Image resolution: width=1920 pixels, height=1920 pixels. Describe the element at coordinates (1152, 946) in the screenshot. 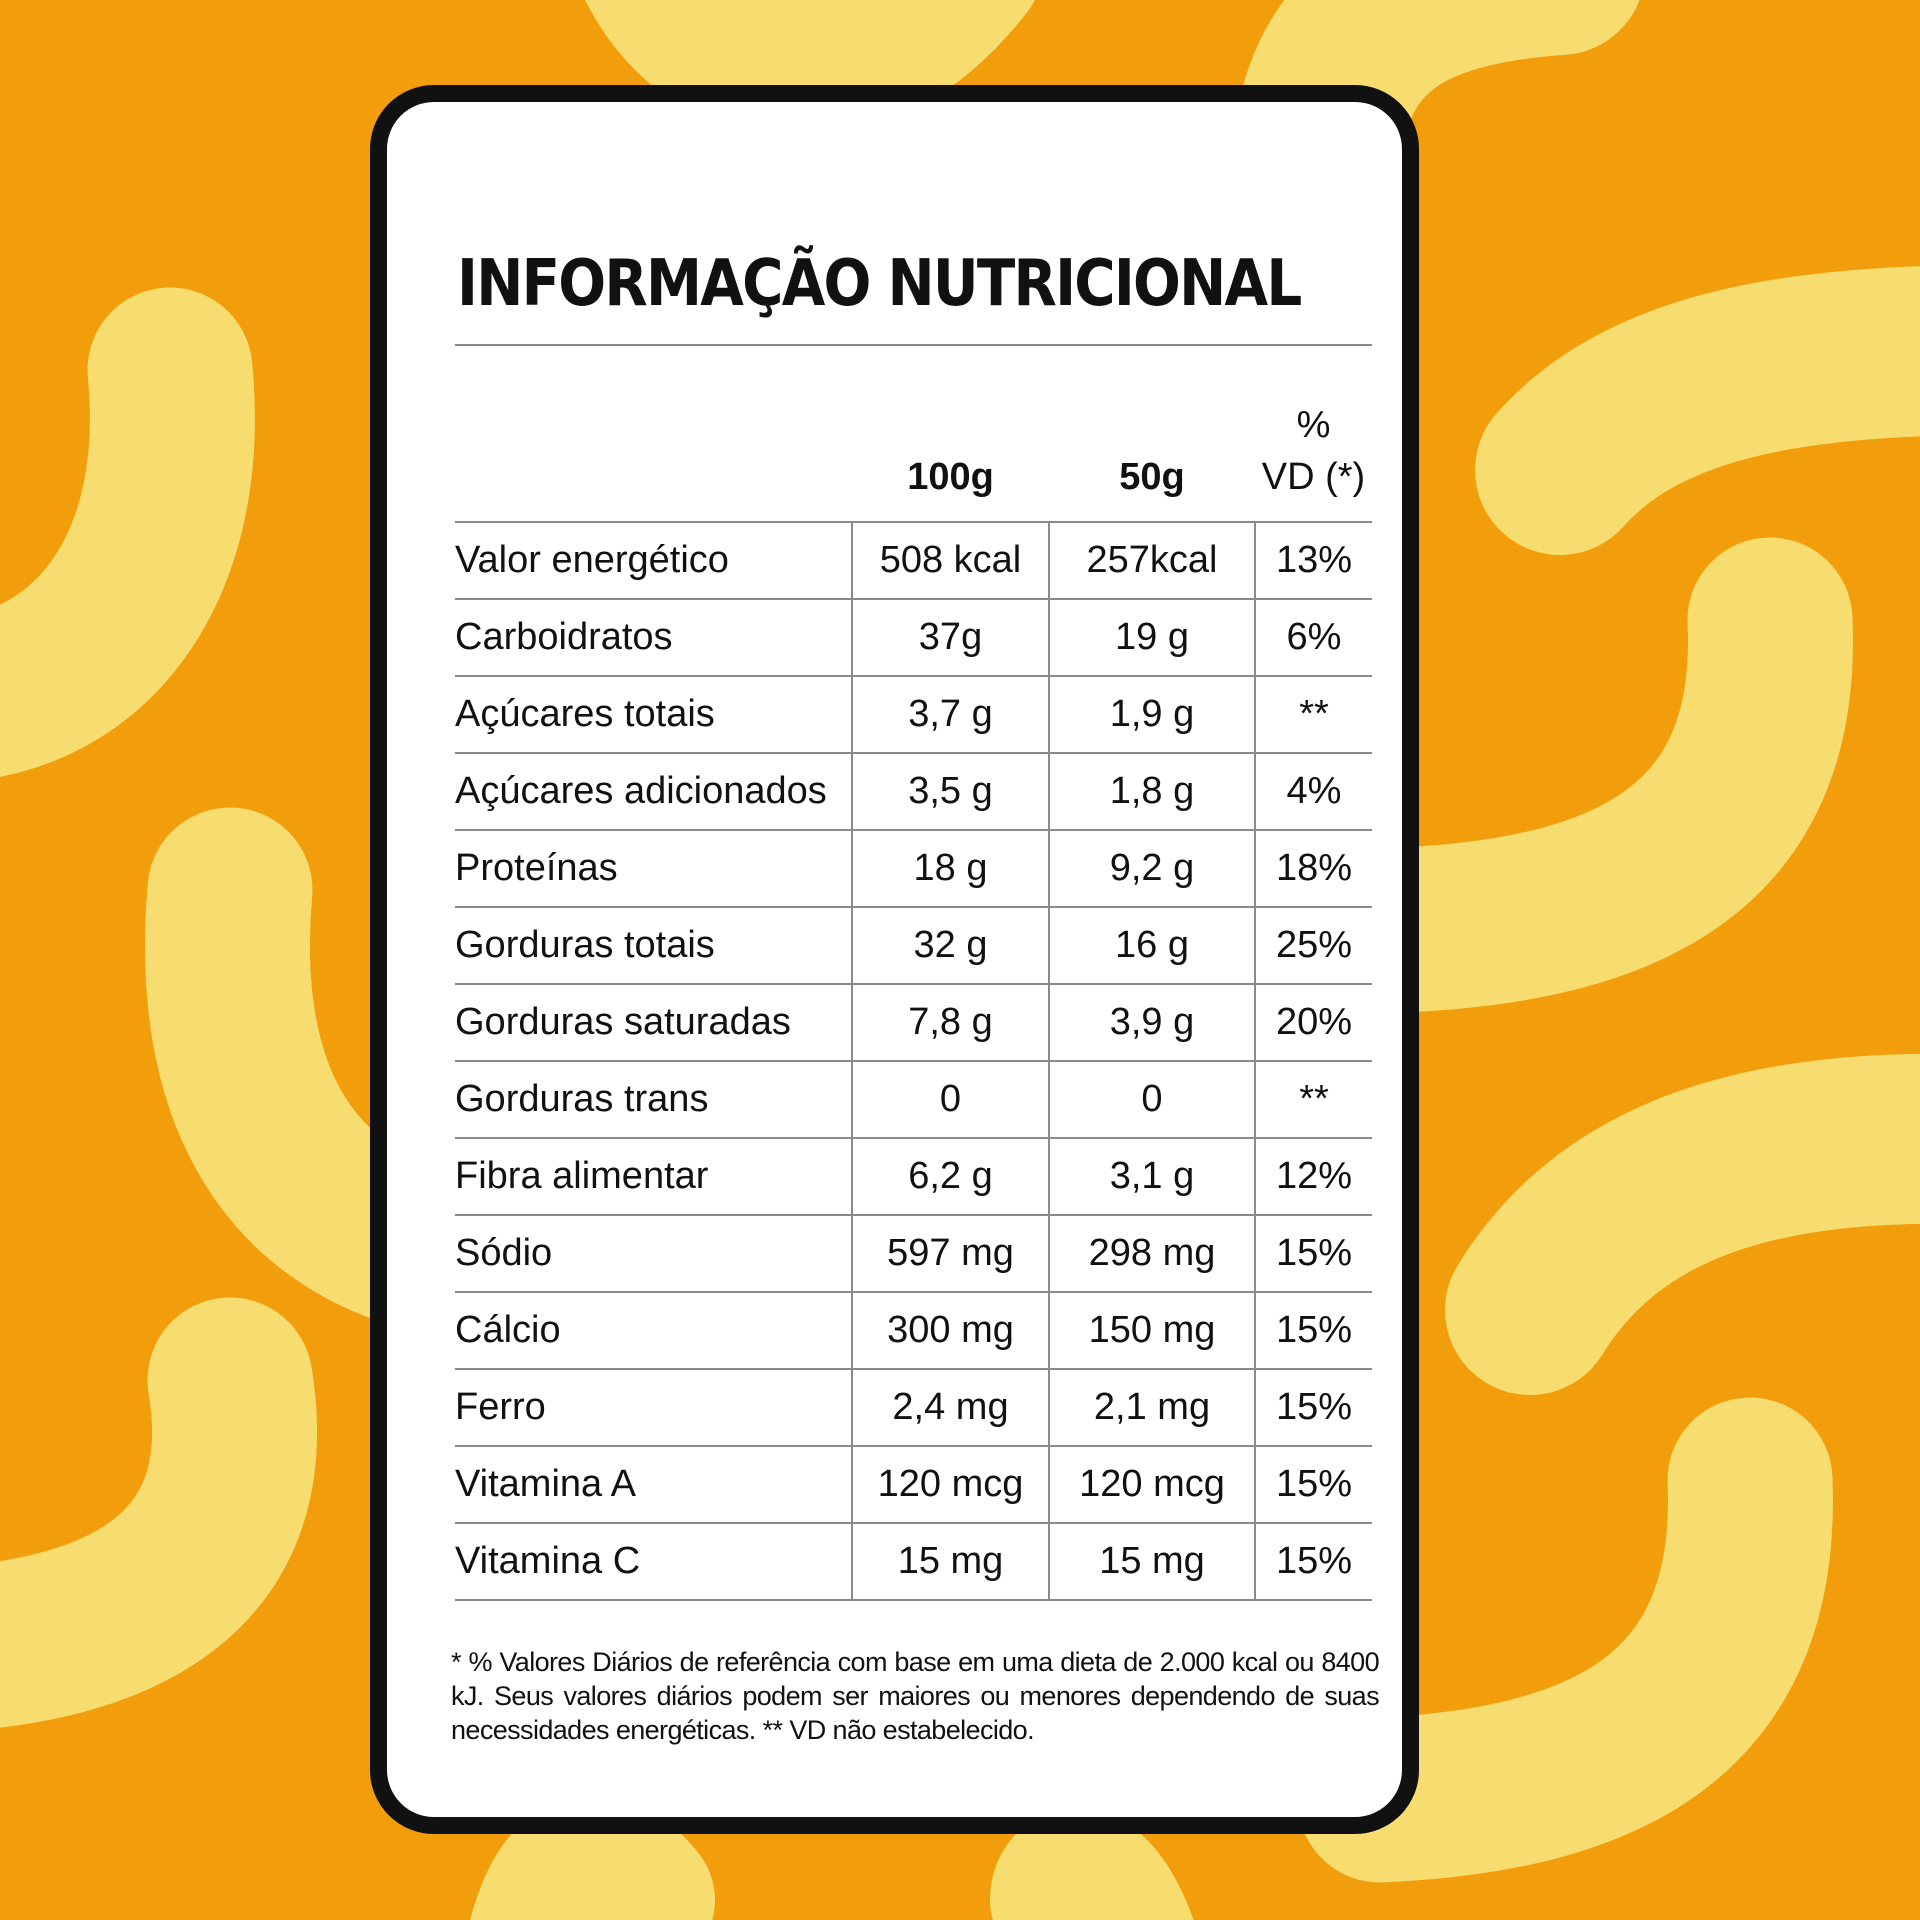

I see `value-50g: 16 g` at that location.